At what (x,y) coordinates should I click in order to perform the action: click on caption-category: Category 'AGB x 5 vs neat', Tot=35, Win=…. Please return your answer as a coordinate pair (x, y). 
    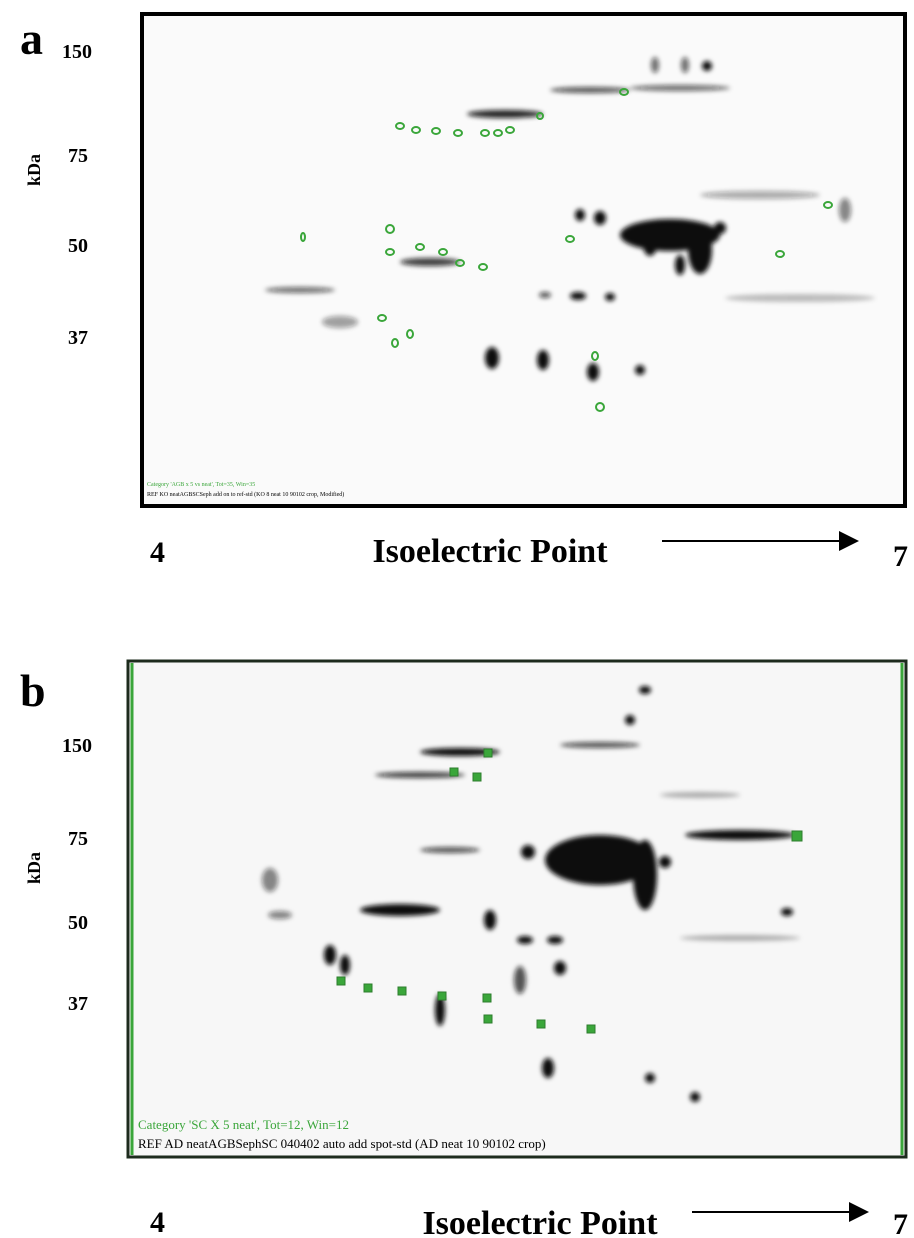
    Looking at the image, I should click on (201, 485).